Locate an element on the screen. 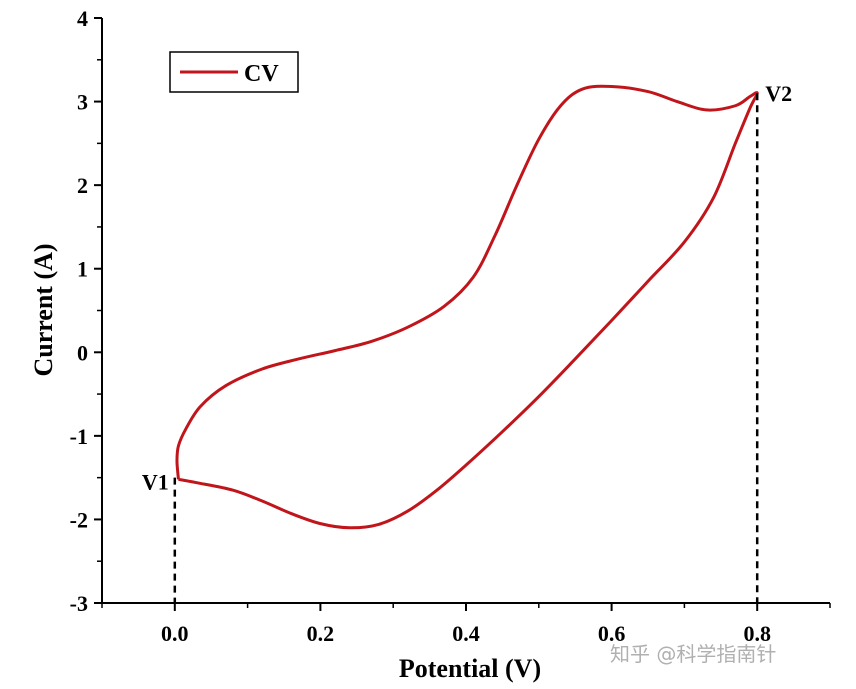  annotation-label-v1: V1 is located at coordinates (155, 482).